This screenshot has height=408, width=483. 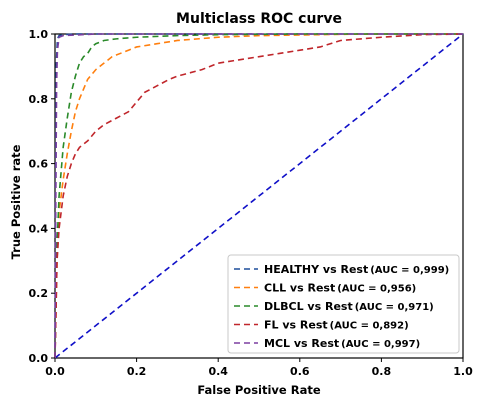 What do you see at coordinates (380, 344) in the screenshot?
I see `legend-auc-label: (AUC = 0,997)` at bounding box center [380, 344].